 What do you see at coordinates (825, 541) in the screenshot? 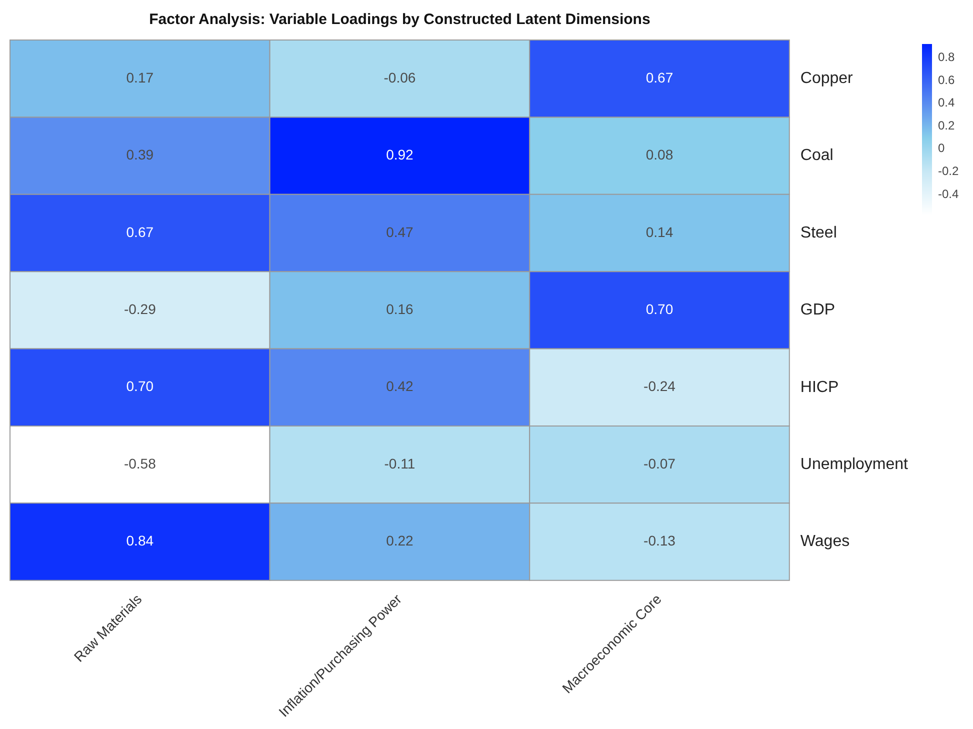
I see `y-tick-label: Wages` at bounding box center [825, 541].